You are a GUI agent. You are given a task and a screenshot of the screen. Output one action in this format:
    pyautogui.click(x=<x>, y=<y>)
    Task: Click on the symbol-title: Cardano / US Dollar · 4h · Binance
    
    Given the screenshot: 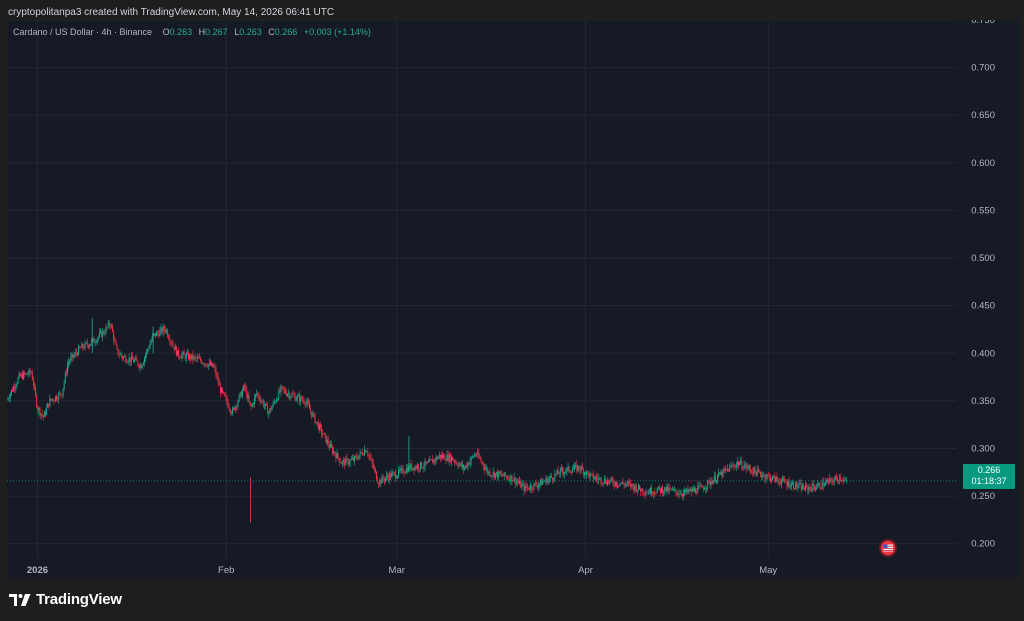 What is the action you would take?
    pyautogui.click(x=83, y=32)
    